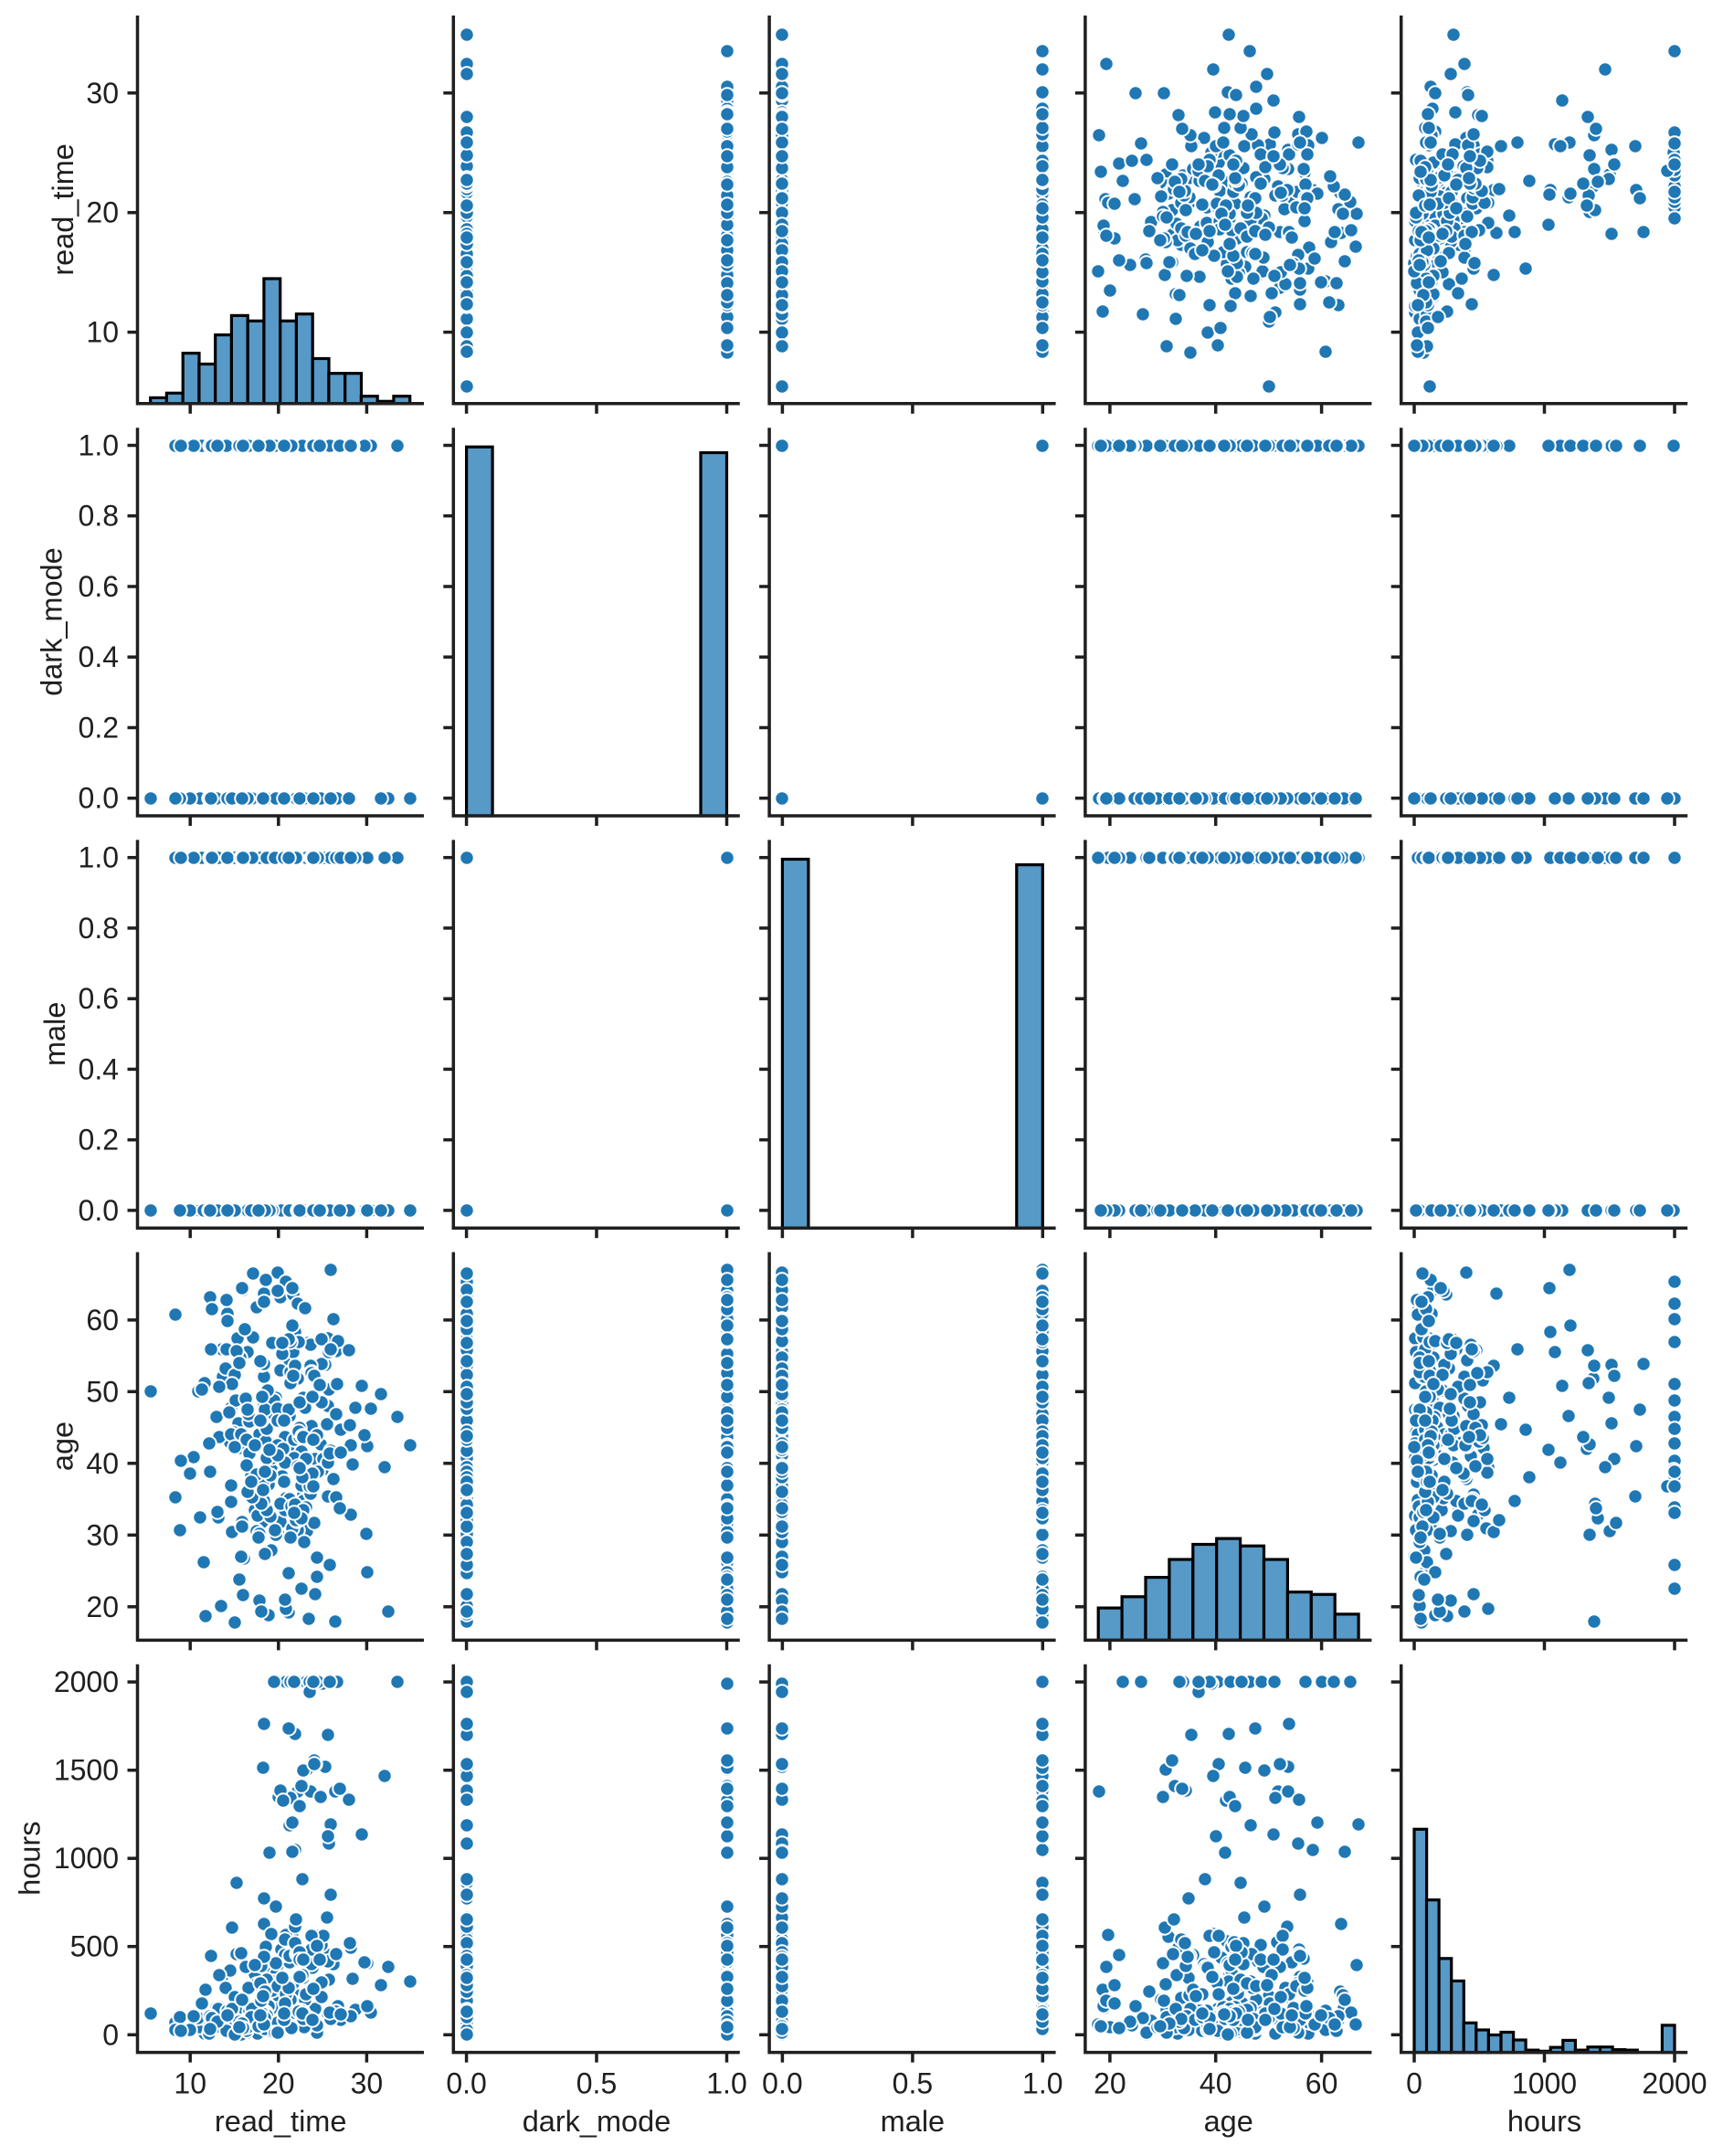 This screenshot has width=1723, height=2156. What do you see at coordinates (102, 1391) in the screenshot?
I see `svg-text: 50` at bounding box center [102, 1391].